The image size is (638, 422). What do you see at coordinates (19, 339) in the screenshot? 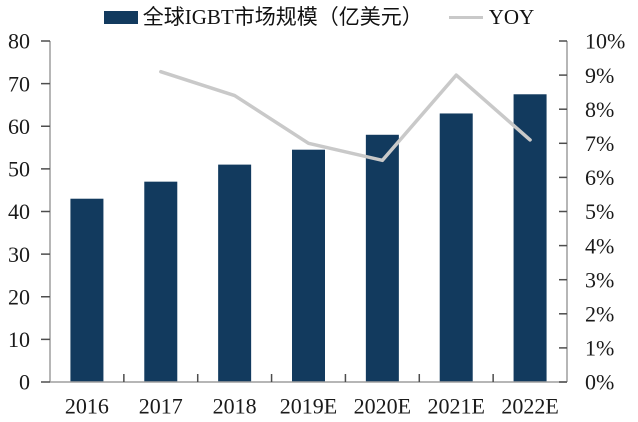
I see `y-left-tick-label: 10` at bounding box center [19, 339].